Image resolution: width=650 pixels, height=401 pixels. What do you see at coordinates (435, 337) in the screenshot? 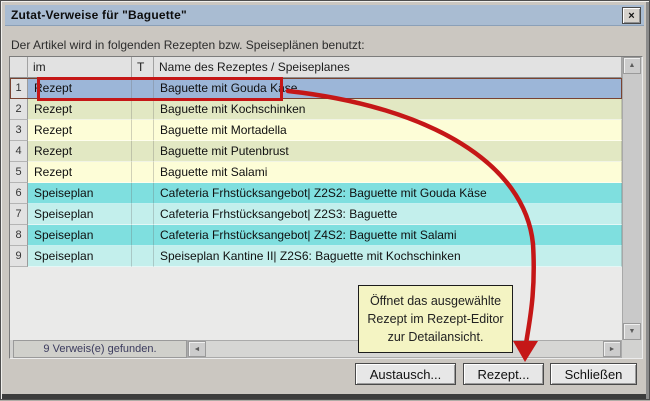
I see `tooltip-line: zur Detailansicht.` at bounding box center [435, 337].